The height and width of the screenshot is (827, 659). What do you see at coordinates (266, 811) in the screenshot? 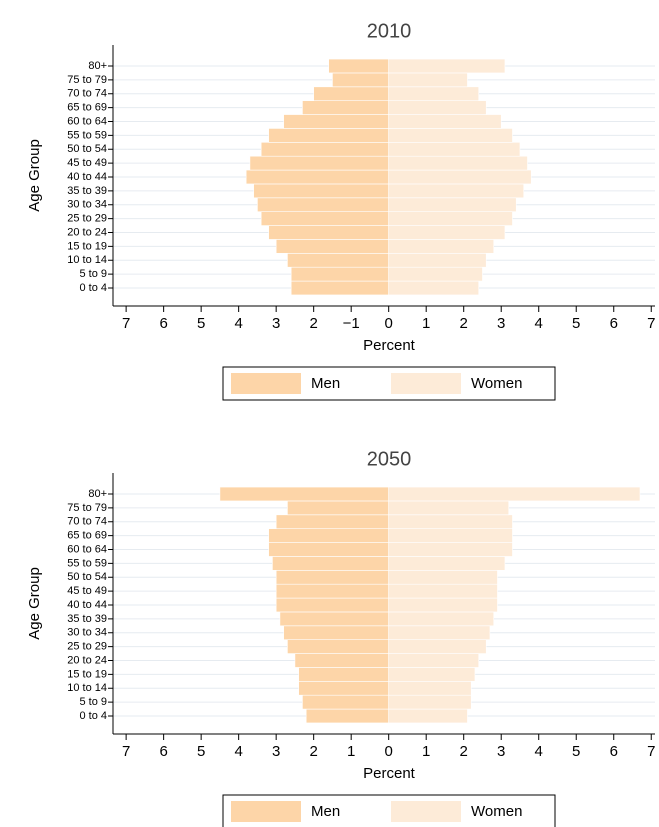
I see `legend-swatch` at bounding box center [266, 811].